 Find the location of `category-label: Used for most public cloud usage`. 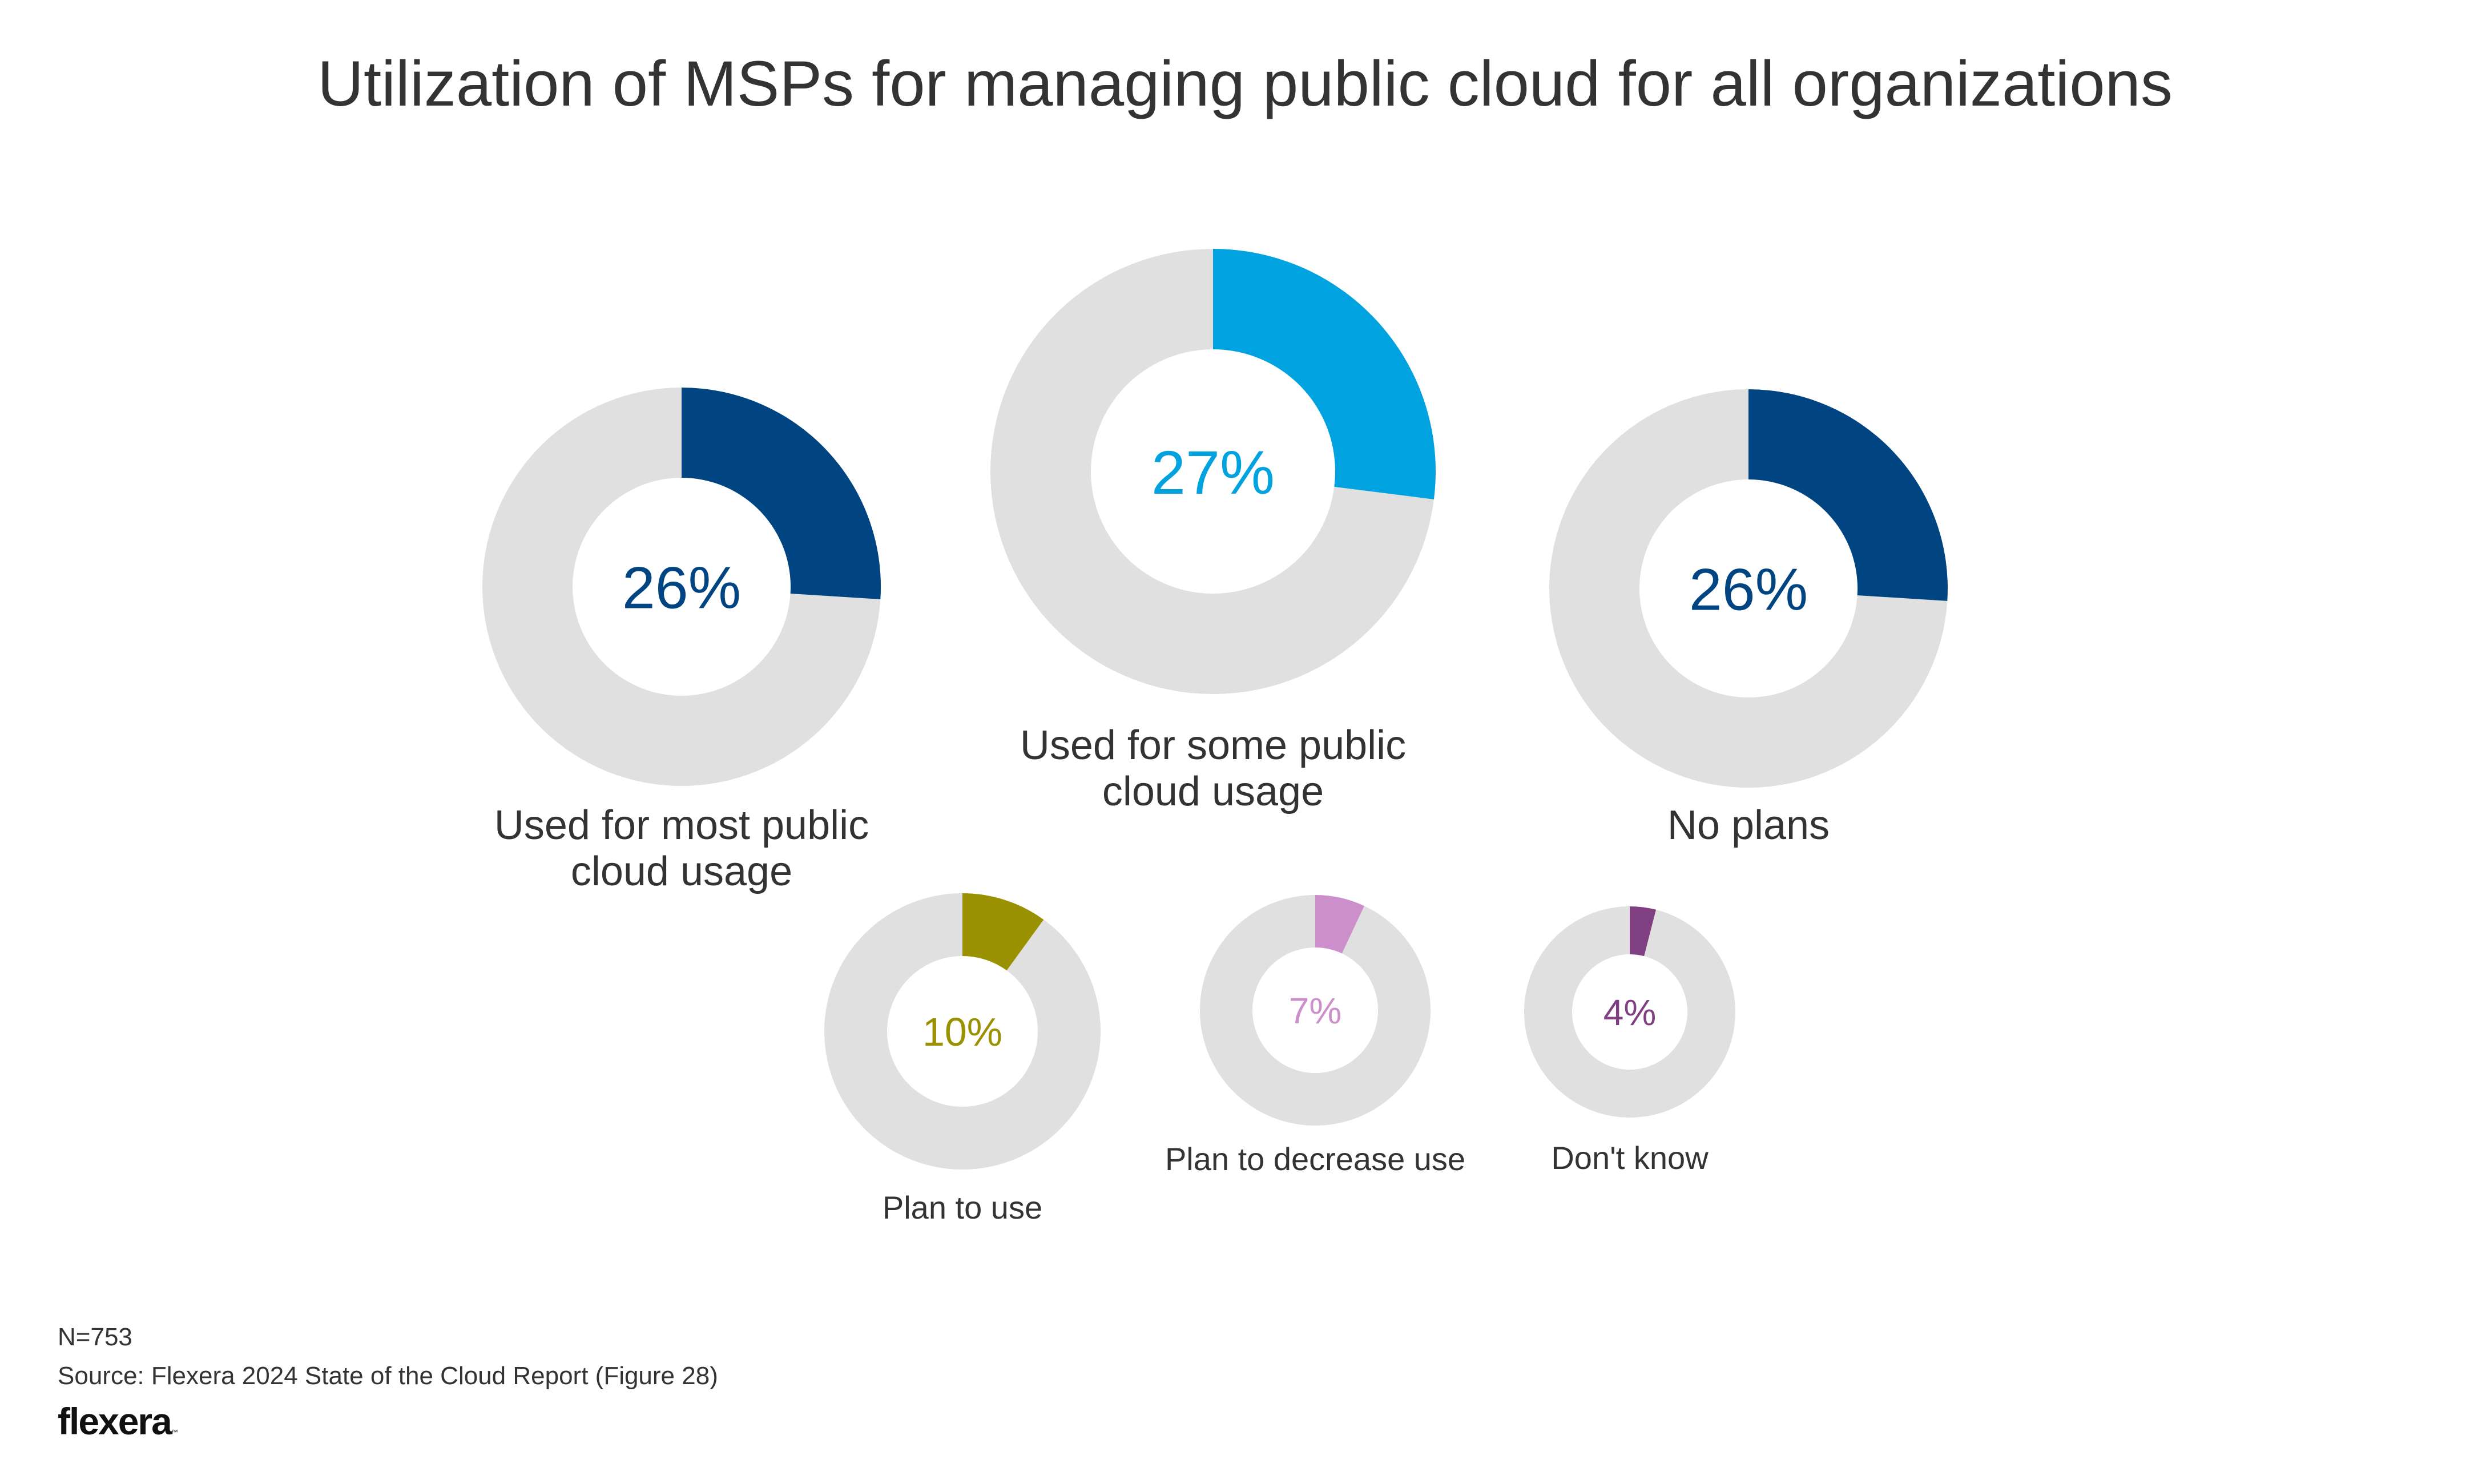

category-label: Used for most public cloud usage is located at coordinates (681, 848).